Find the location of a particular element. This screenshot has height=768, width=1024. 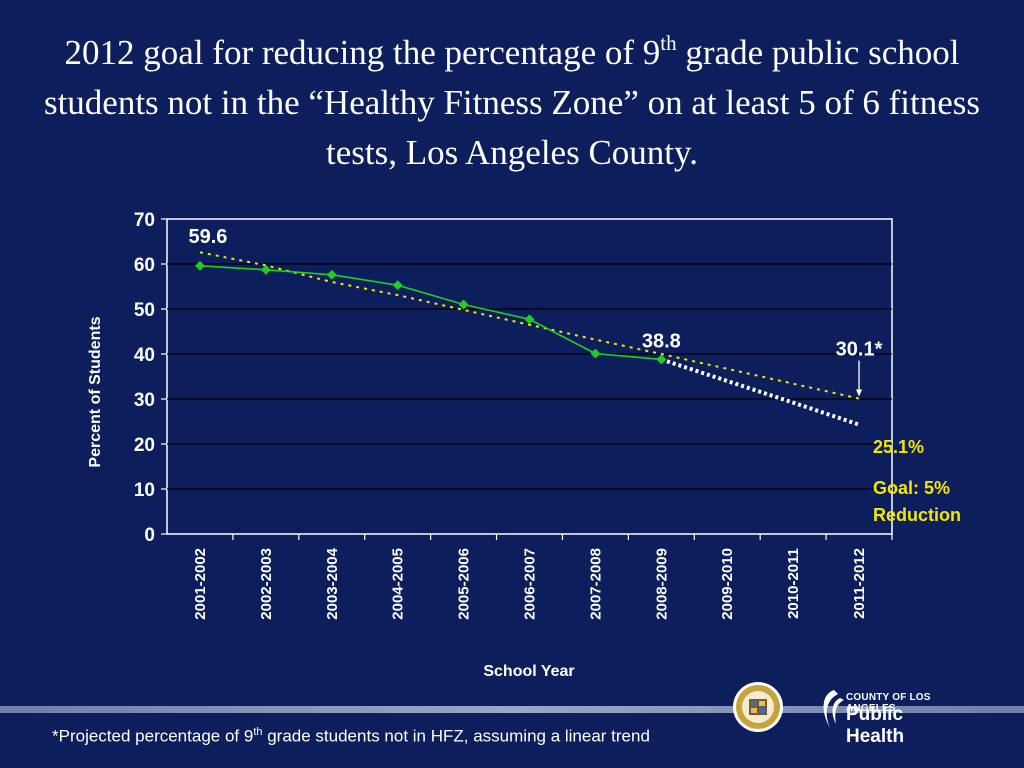

goal-label-line1: Goal: 5% is located at coordinates (911, 488).